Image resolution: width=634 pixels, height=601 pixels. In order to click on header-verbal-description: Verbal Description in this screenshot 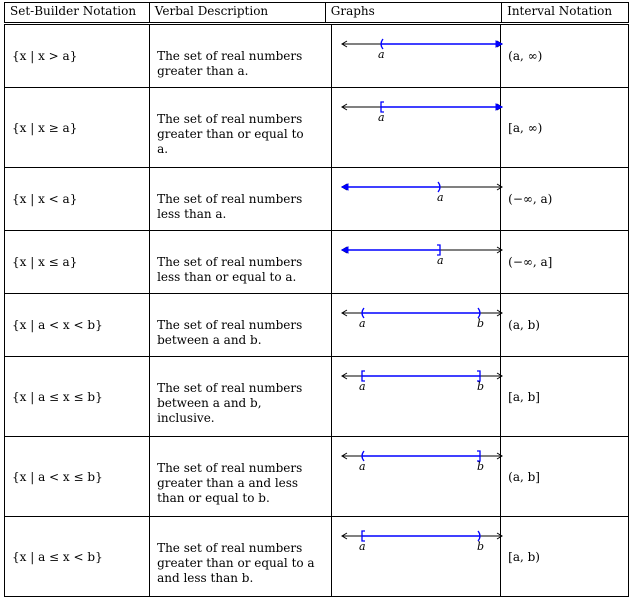, I will do `click(237, 12)`.